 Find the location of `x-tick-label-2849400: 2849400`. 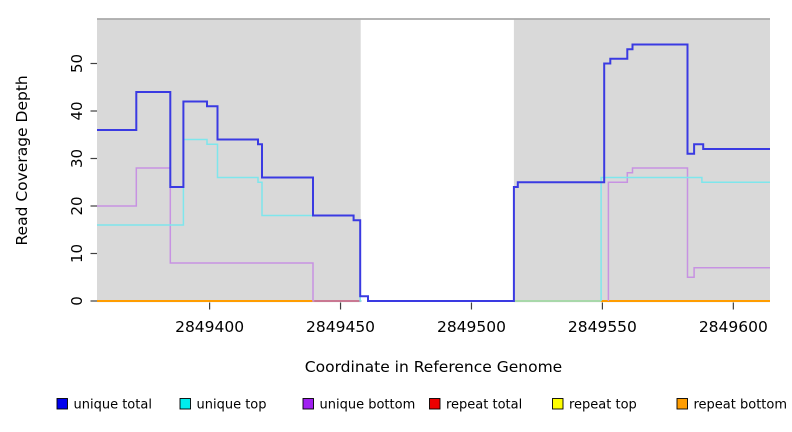

x-tick-label-2849400: 2849400 is located at coordinates (209, 327).